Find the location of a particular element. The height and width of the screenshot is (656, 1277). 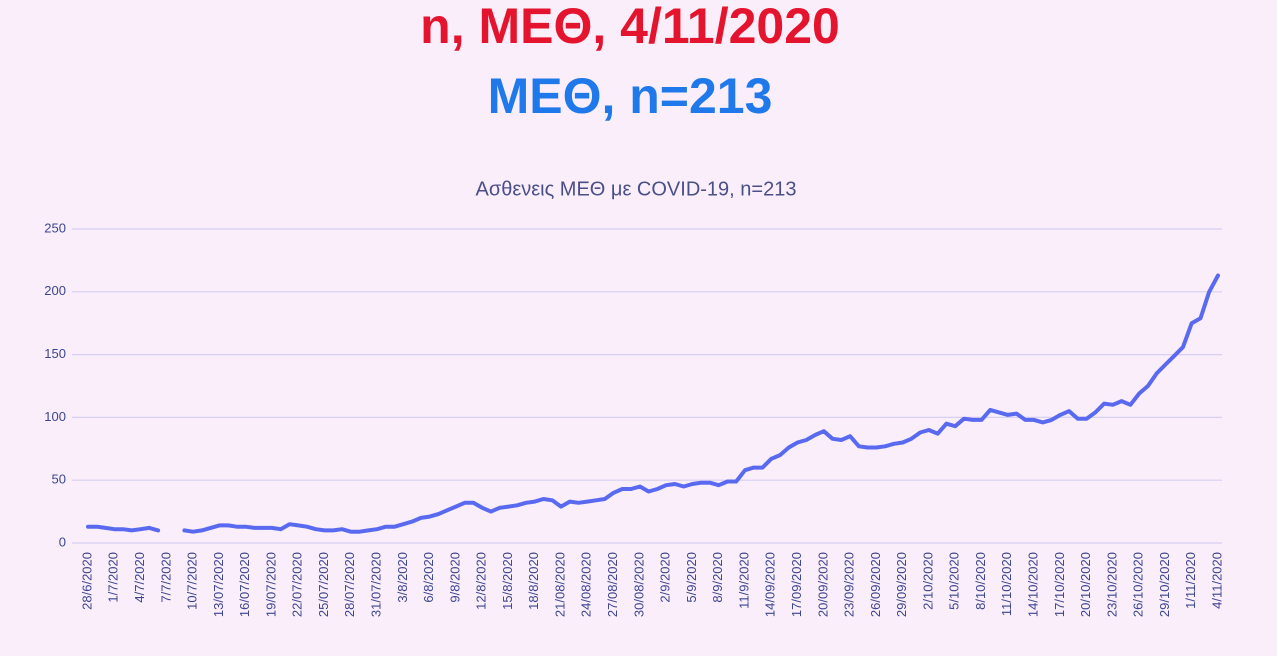

x-tick-label: 10/7/2020 is located at coordinates (192, 581).